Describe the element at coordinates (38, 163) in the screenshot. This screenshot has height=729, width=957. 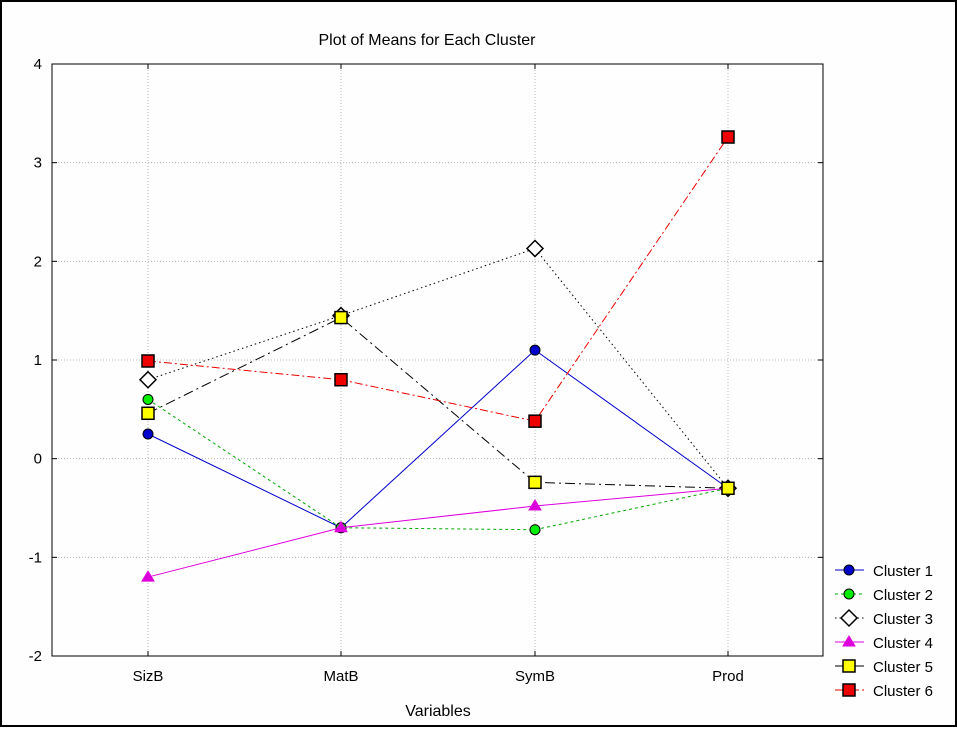
I see `y-tick-label: 3` at that location.